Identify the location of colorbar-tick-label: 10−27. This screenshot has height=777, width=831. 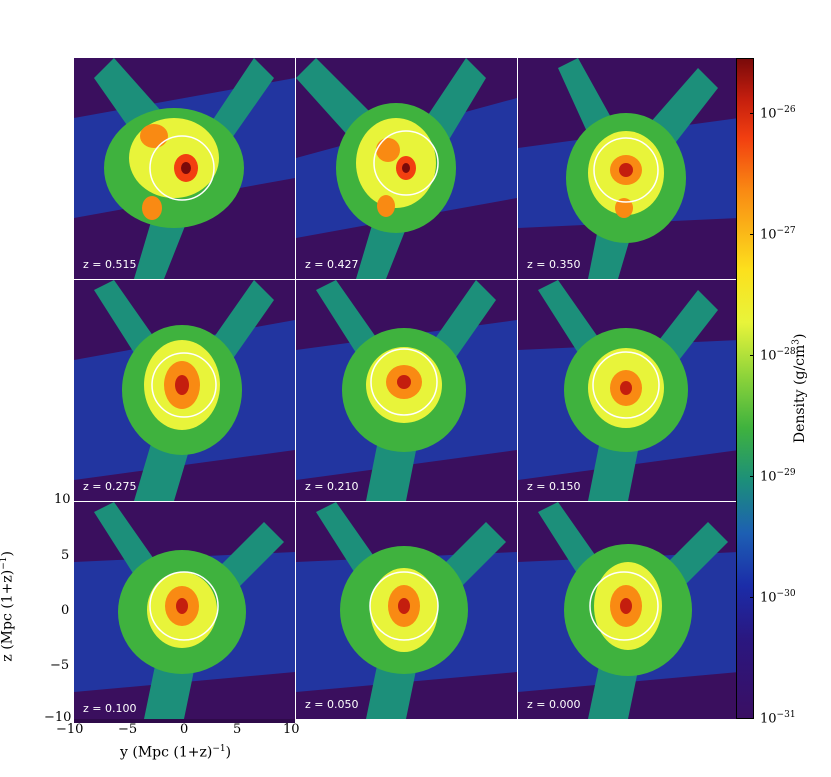
(778, 234).